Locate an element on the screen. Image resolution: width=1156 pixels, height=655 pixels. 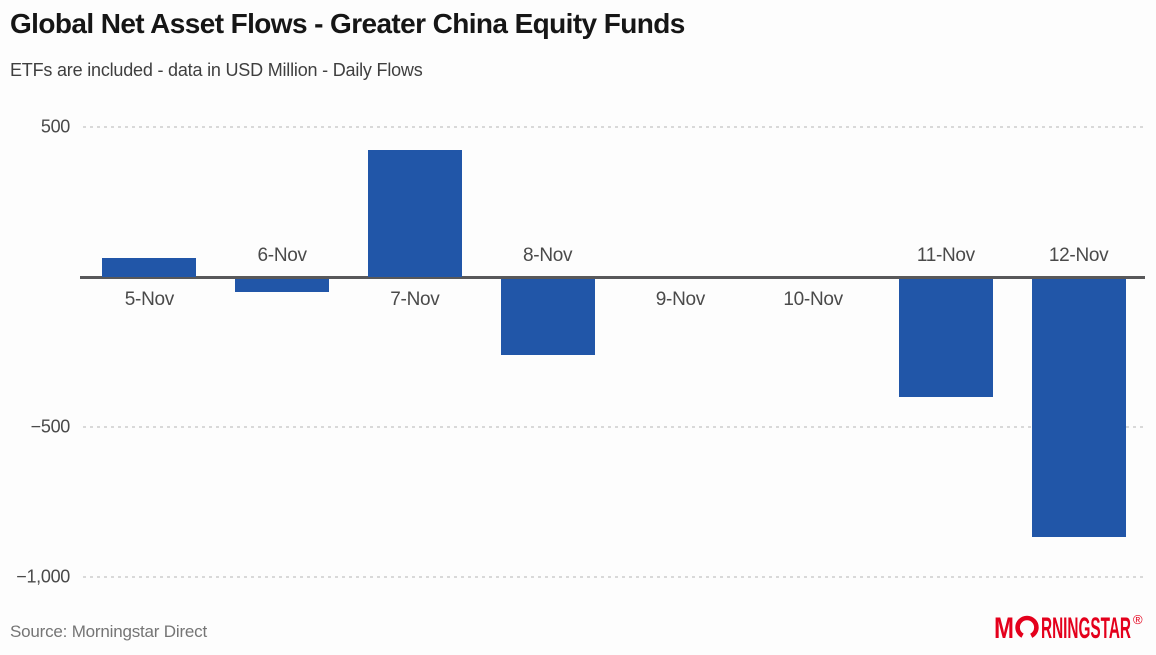
x-axis-category-label: 11-Nov is located at coordinates (945, 255).